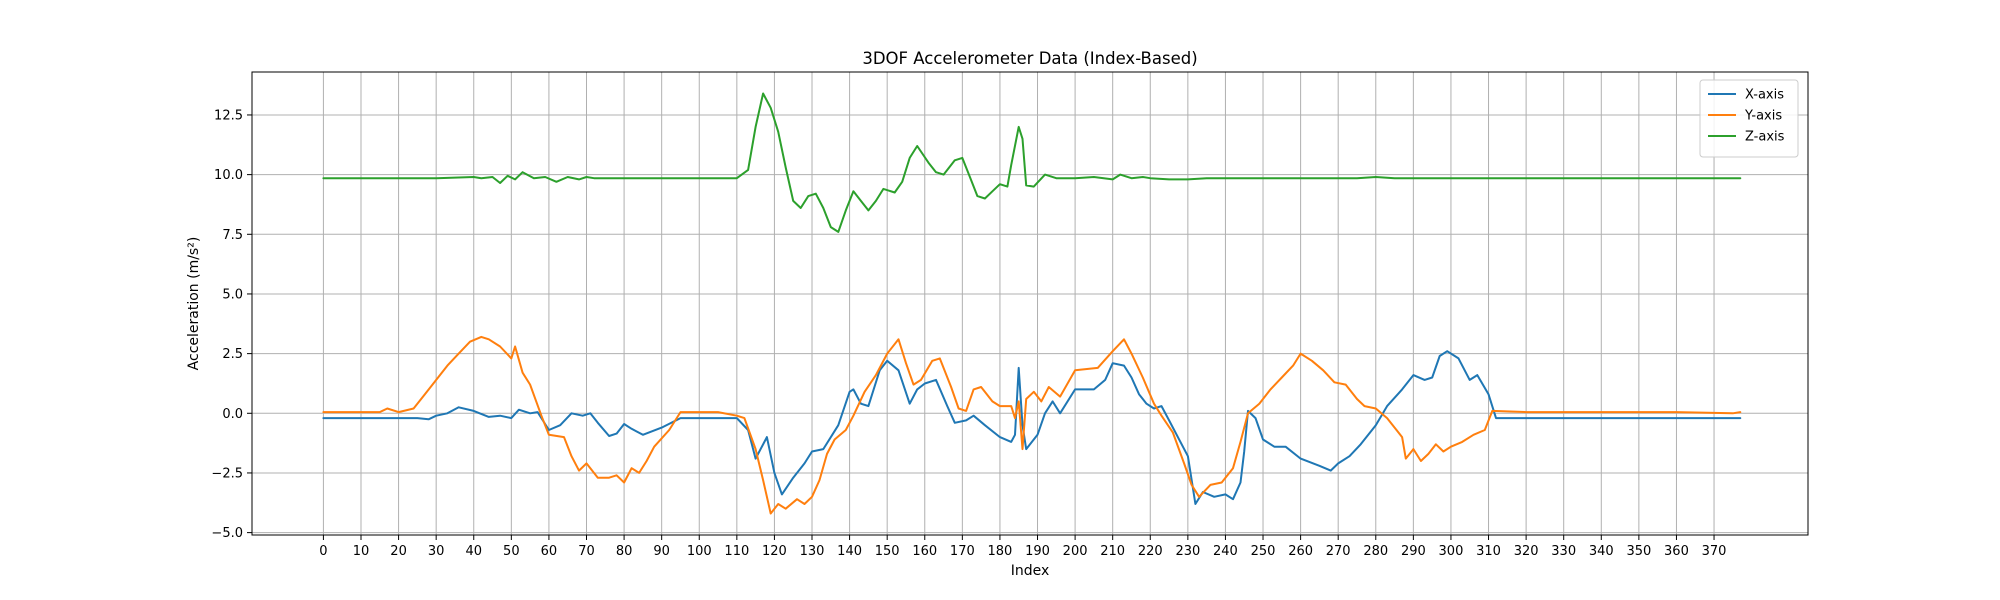 This screenshot has height=600, width=2000. I want to click on x-tick-label: 240, so click(1225, 551).